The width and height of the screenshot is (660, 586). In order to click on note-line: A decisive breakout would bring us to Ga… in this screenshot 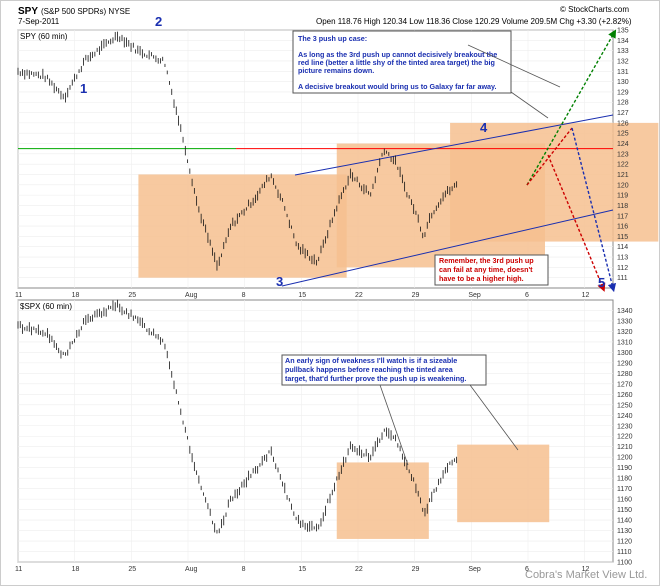, I will do `click(397, 86)`.